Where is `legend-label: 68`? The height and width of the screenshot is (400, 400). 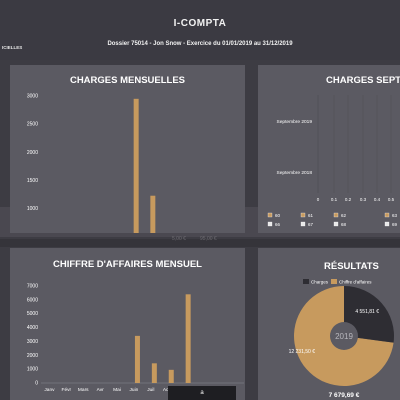 legend-label: 68 is located at coordinates (344, 224).